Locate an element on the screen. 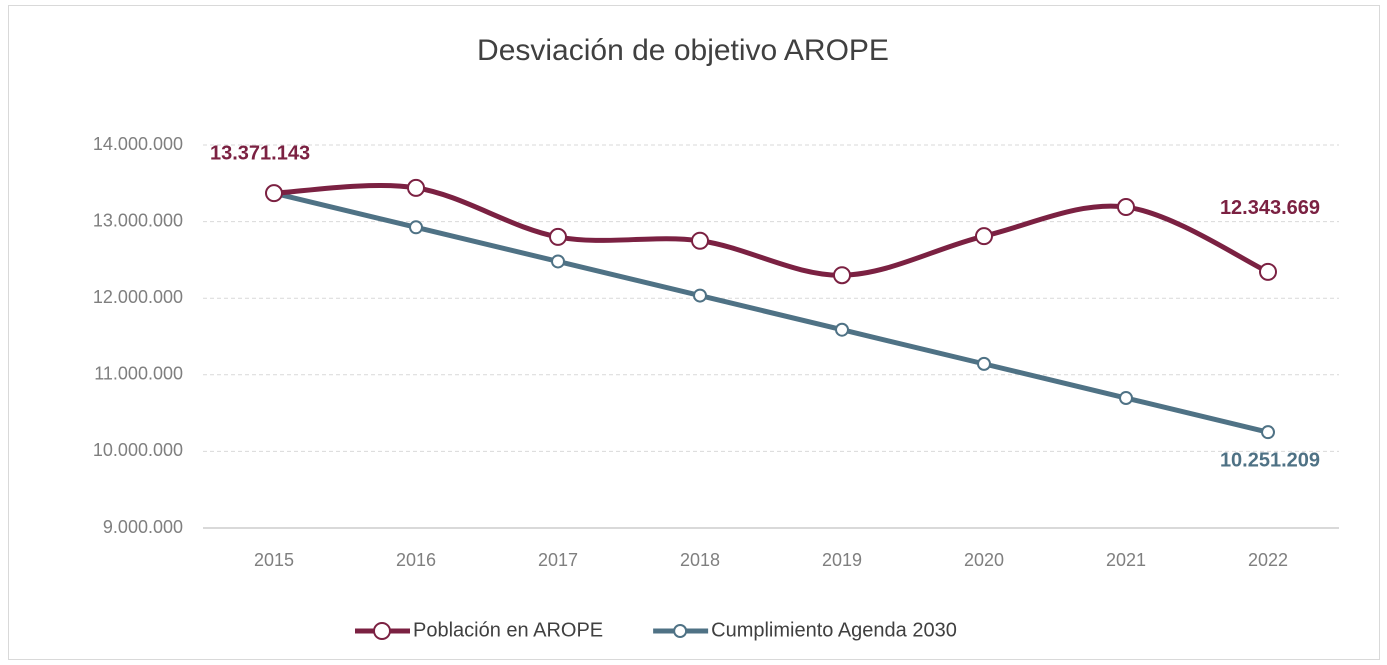 The width and height of the screenshot is (1387, 665). chart-title: Desviación de objetivo AROPE is located at coordinates (683, 50).